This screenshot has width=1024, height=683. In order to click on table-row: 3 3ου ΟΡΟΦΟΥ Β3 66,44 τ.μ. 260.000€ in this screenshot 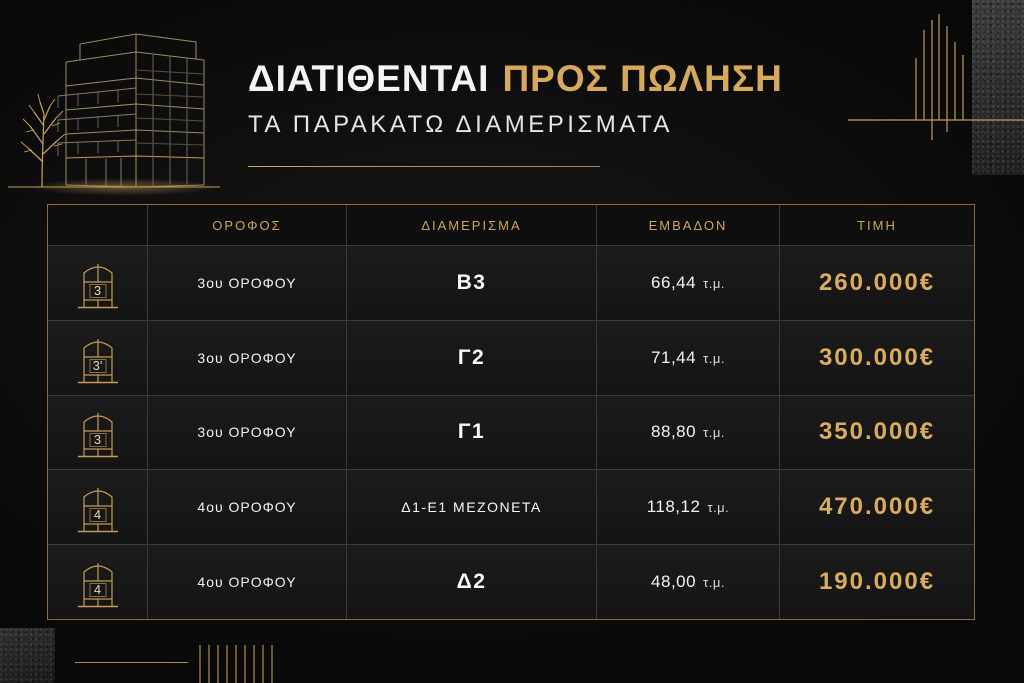, I will do `click(511, 282)`.